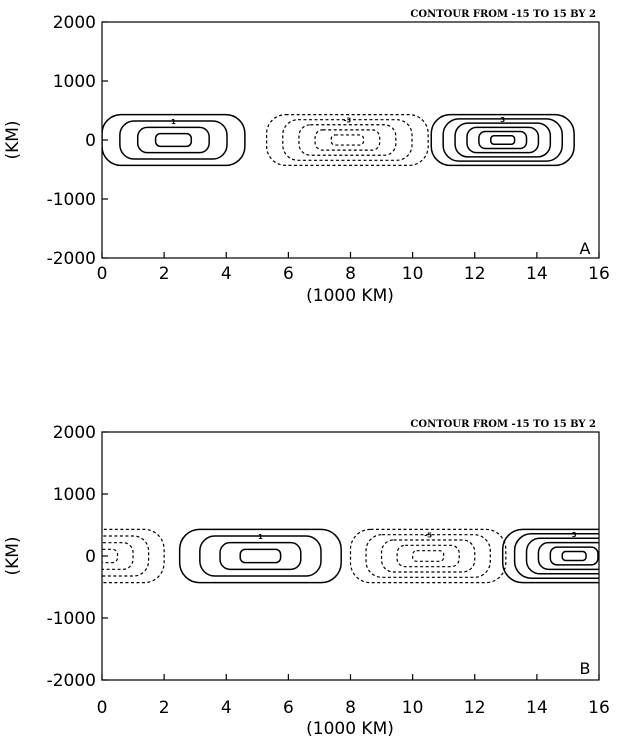 This screenshot has width=617, height=742. Describe the element at coordinates (585, 248) in the screenshot. I see `panel-label: A` at that location.